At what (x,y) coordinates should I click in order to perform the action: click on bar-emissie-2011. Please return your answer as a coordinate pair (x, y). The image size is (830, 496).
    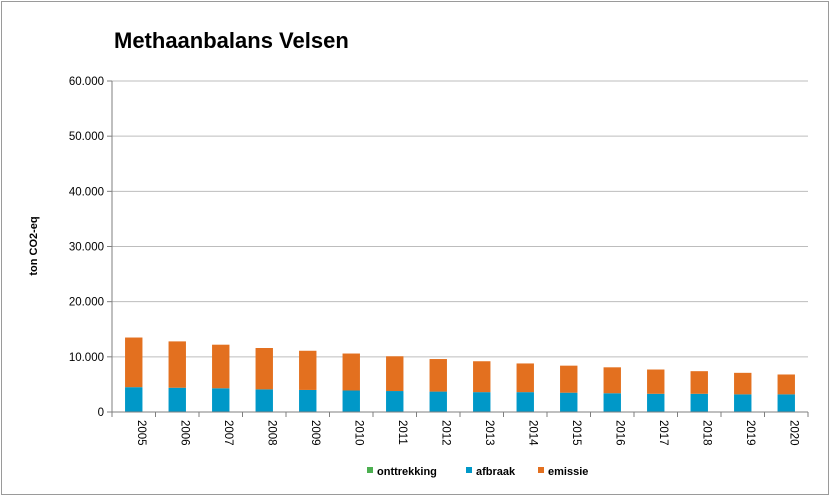
    Looking at the image, I should click on (395, 374).